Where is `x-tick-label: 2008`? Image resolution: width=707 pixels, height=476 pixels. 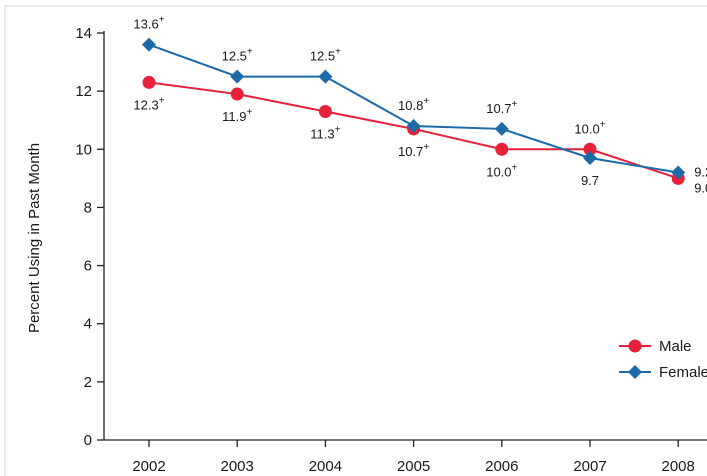
x-tick-label: 2008 is located at coordinates (678, 466).